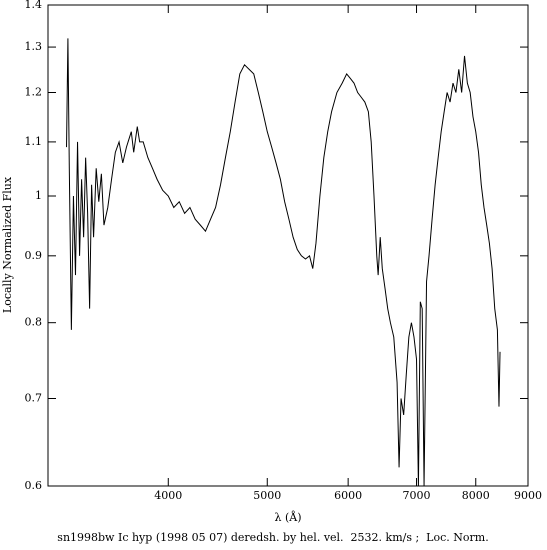 The width and height of the screenshot is (547, 550). What do you see at coordinates (417, 495) in the screenshot?
I see `x-tick-label: 7000` at bounding box center [417, 495].